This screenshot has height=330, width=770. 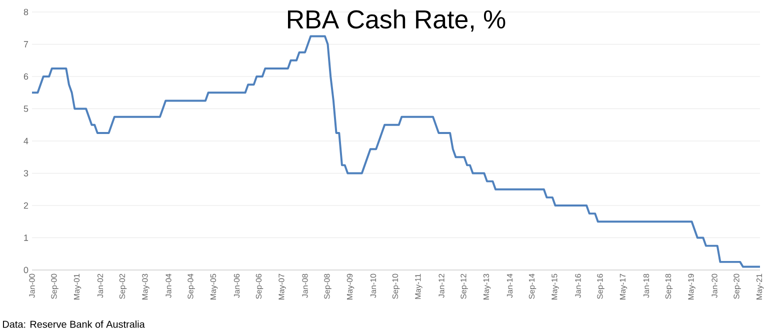 What do you see at coordinates (26, 44) in the screenshot?
I see `y-tick-label: 7` at bounding box center [26, 44].